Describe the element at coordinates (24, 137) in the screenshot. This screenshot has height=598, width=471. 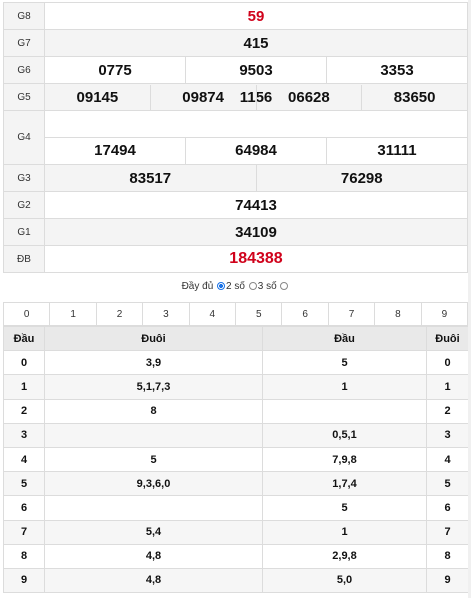
I see `prize-label: G4` at that location.